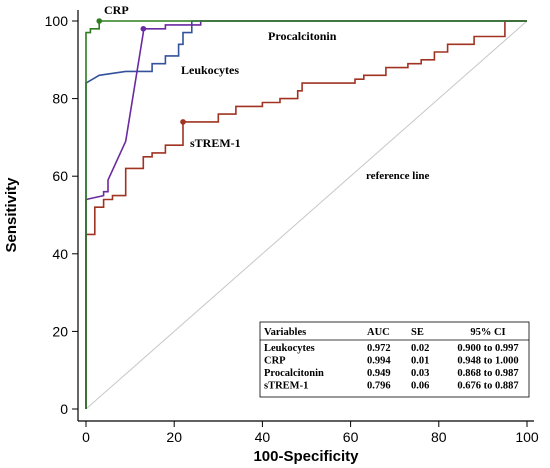 The image size is (550, 468). I want to click on table-cell: Procalcitonin, so click(294, 373).